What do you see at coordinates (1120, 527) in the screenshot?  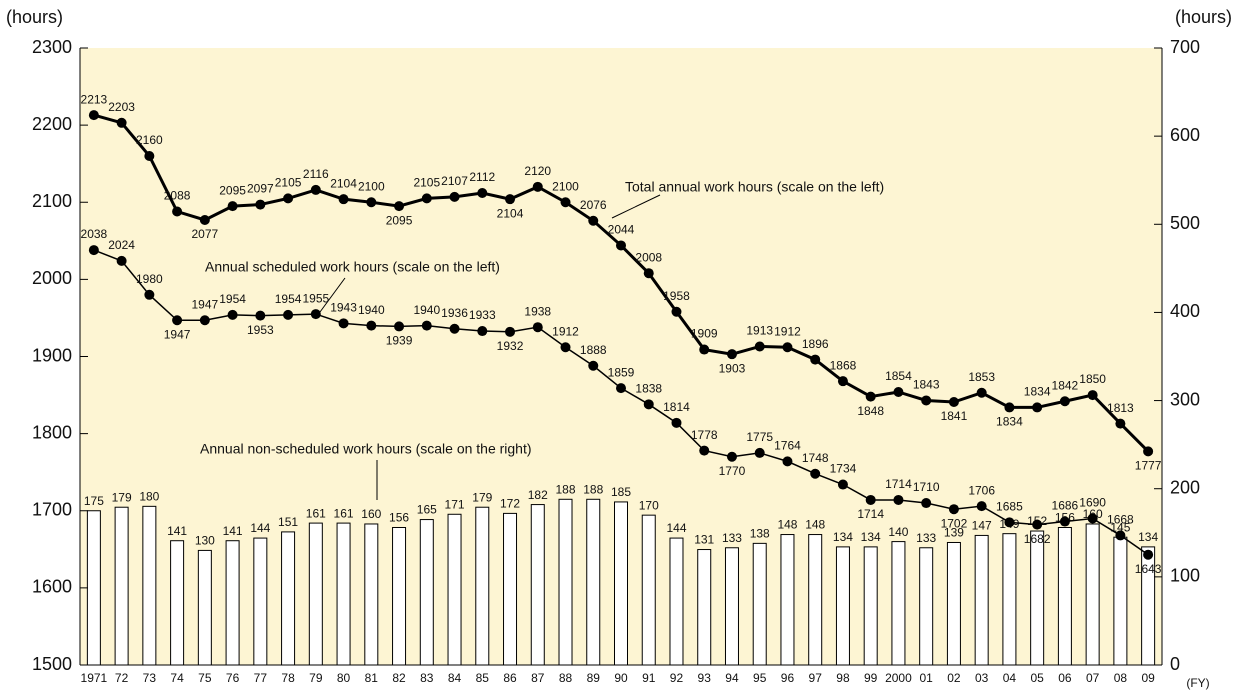 I see `data-label: 145` at bounding box center [1120, 527].